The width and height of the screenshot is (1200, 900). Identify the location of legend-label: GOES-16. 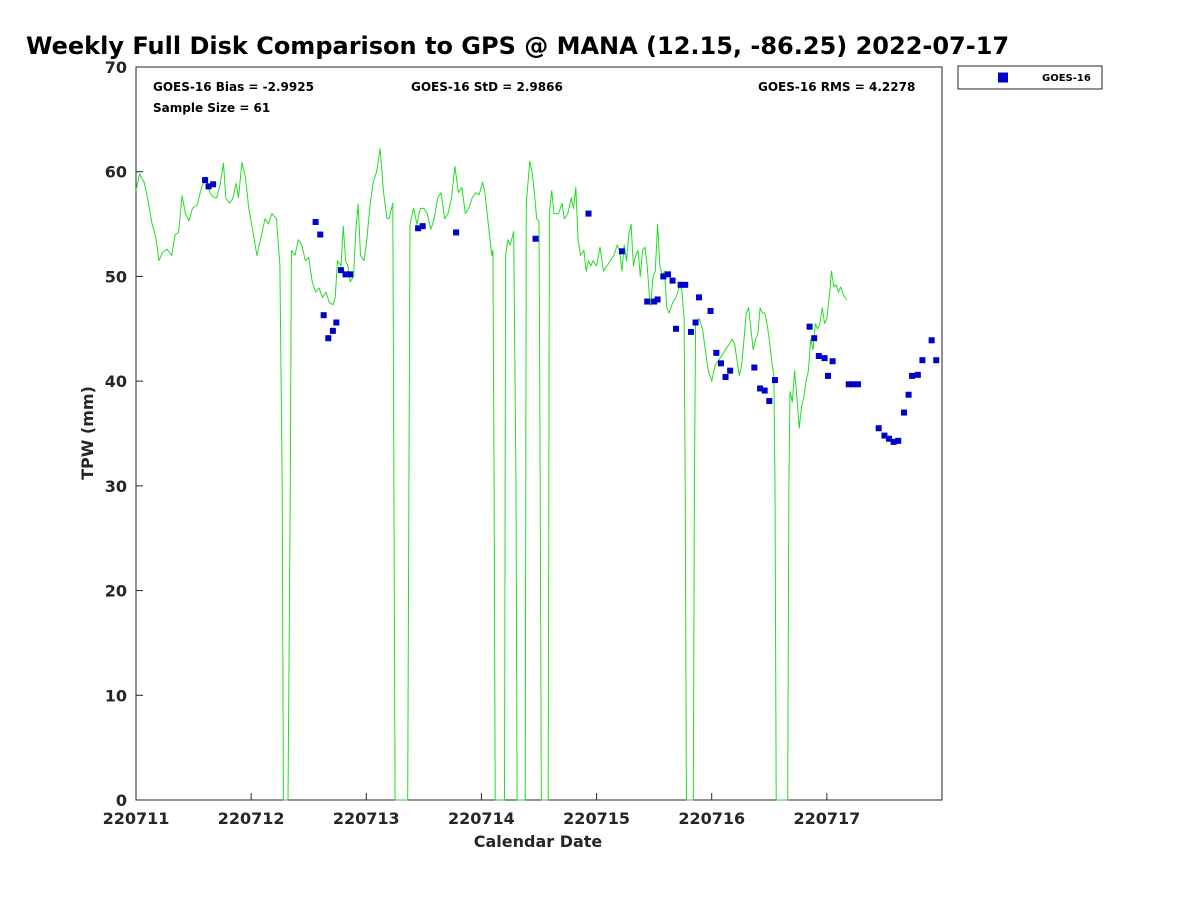
(1066, 78).